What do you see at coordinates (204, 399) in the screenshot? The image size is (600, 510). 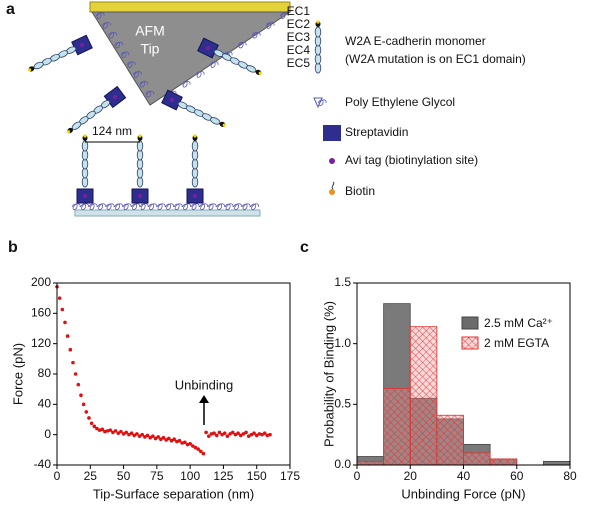 I see `annotation-arrowhead` at bounding box center [204, 399].